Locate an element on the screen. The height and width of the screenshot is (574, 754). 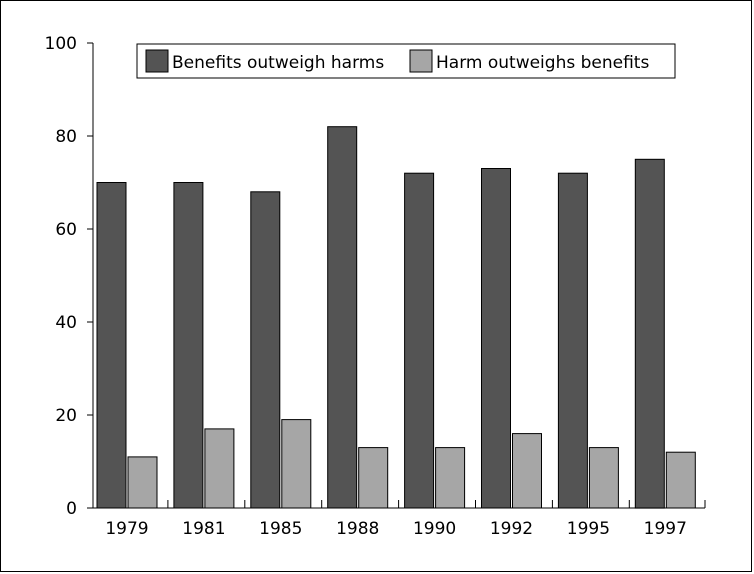
bar-harm-1979 is located at coordinates (142, 482).